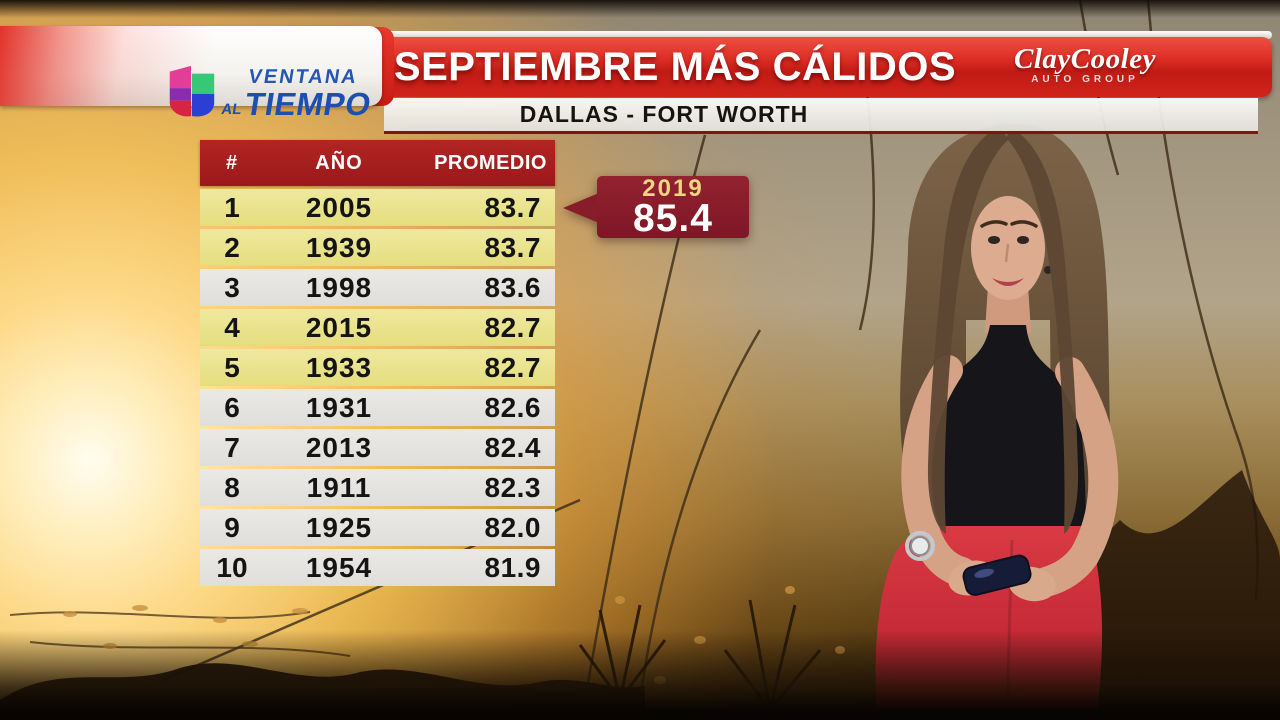  Describe the element at coordinates (232, 207) in the screenshot. I see `rank-cell: 1` at that location.